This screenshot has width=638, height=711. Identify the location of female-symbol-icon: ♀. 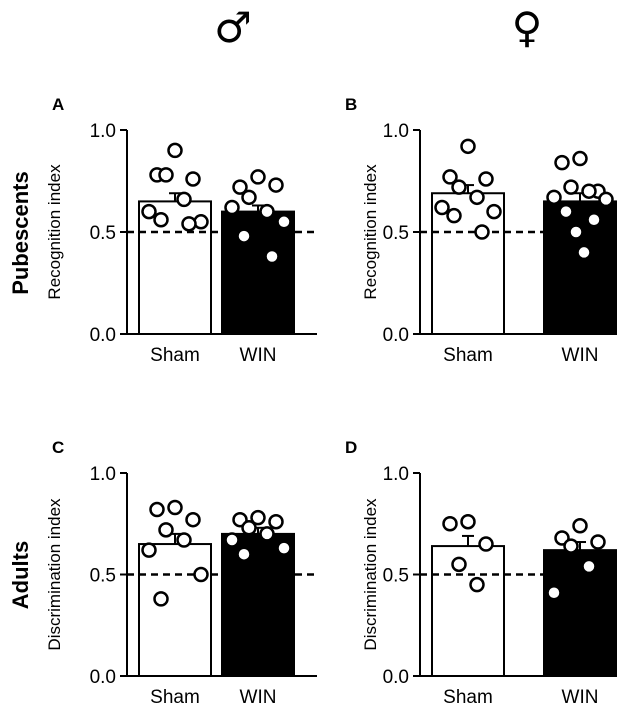
(527, 27).